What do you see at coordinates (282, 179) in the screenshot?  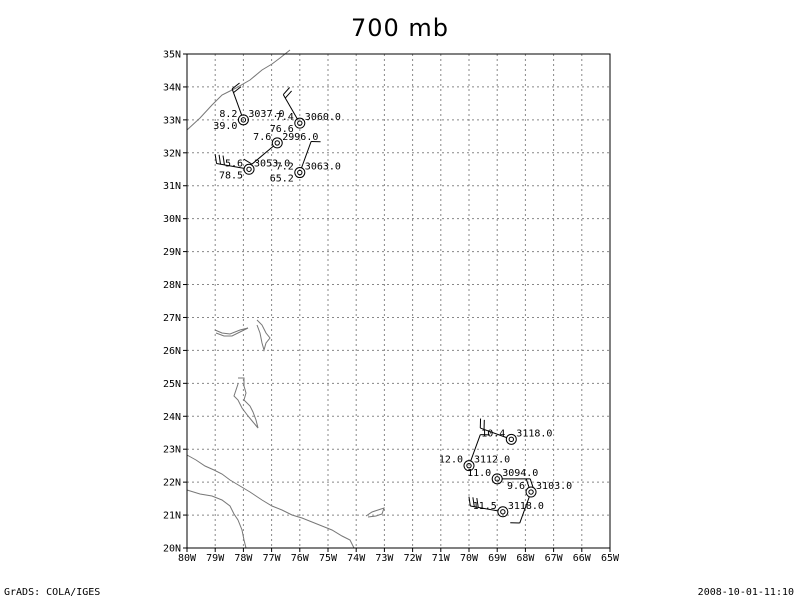 I see `station-label: 65.2` at bounding box center [282, 179].